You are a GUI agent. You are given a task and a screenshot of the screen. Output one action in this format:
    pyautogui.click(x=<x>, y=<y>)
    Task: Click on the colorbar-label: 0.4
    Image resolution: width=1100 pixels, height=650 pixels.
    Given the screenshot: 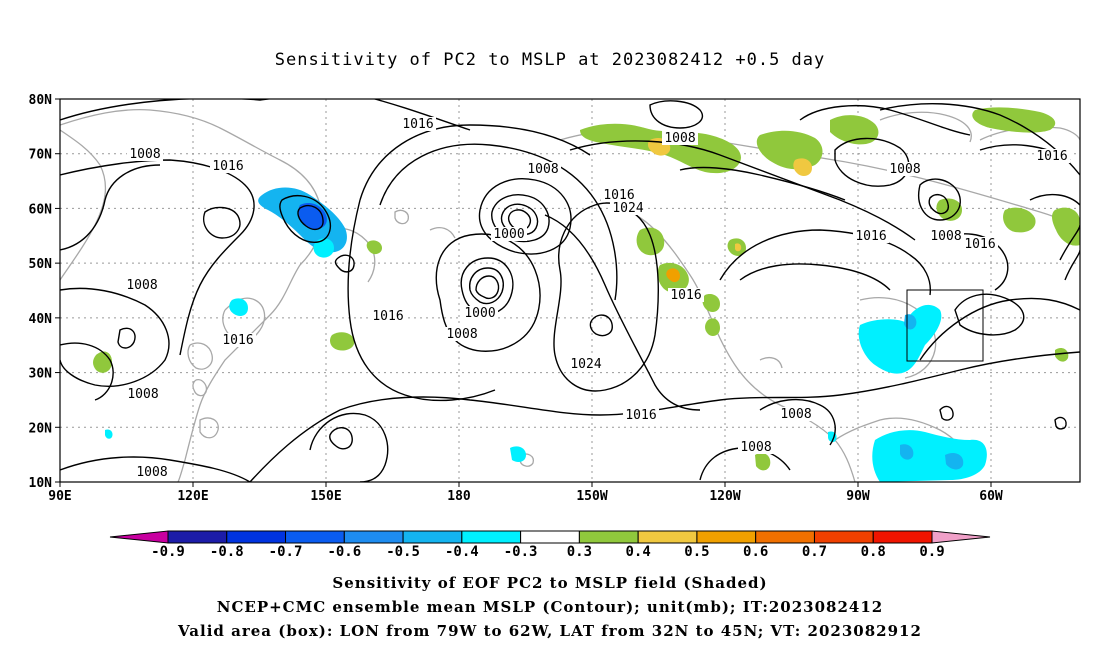 What is the action you would take?
    pyautogui.click(x=638, y=552)
    